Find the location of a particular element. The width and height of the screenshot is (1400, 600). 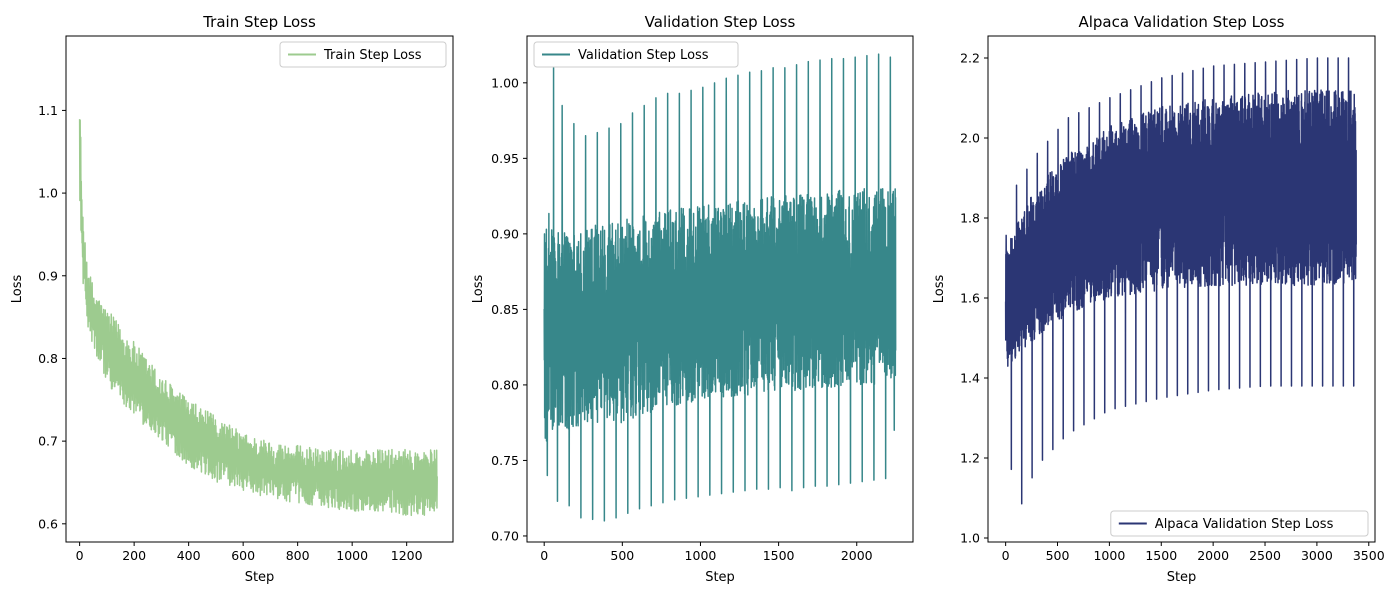

legend: Alpaca Validation Step Loss is located at coordinates (1239, 523).